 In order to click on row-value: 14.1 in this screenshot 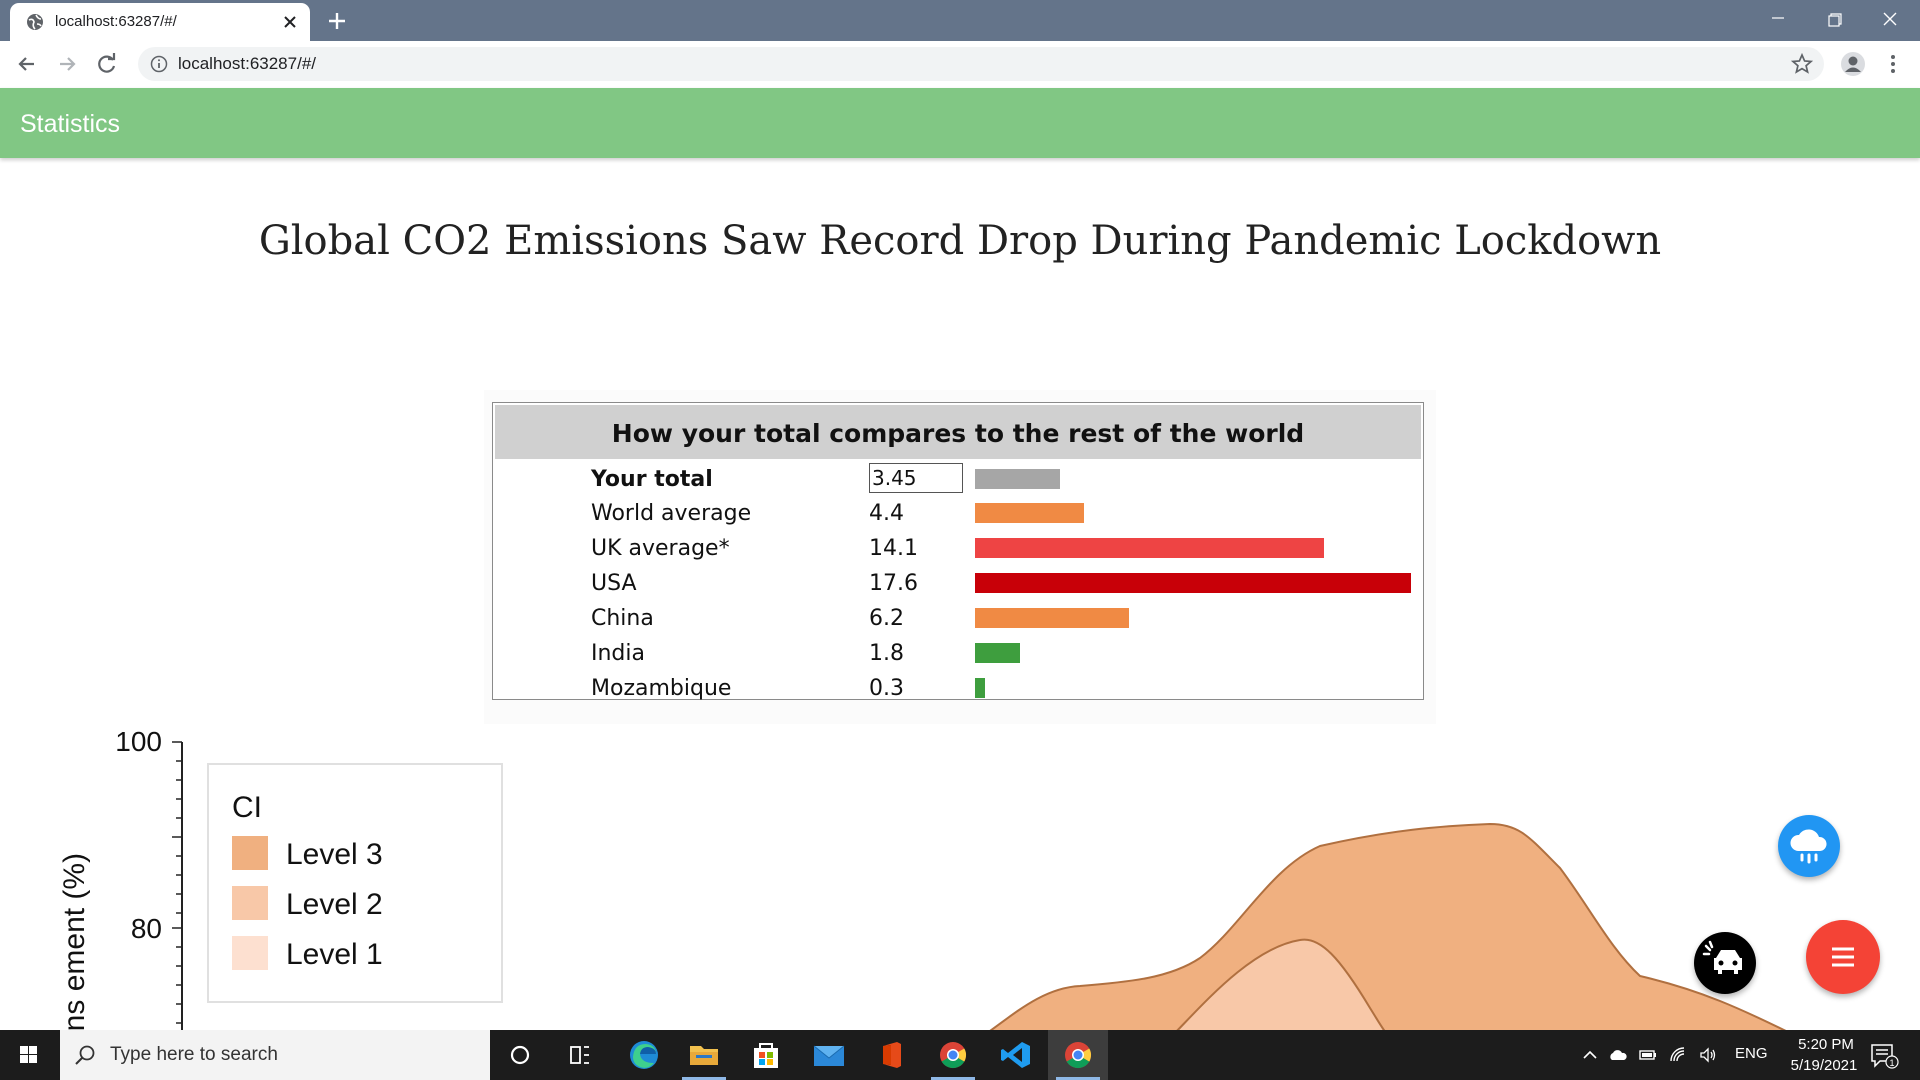, I will do `click(893, 548)`.